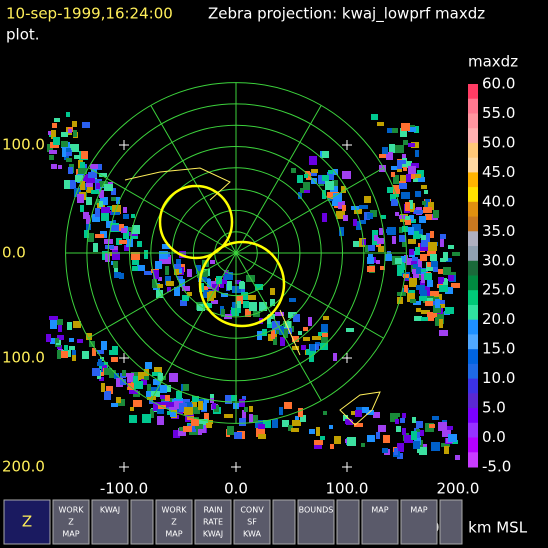 The width and height of the screenshot is (548, 548). Describe the element at coordinates (498, 319) in the screenshot. I see `colorbar-label: 20.0` at that location.